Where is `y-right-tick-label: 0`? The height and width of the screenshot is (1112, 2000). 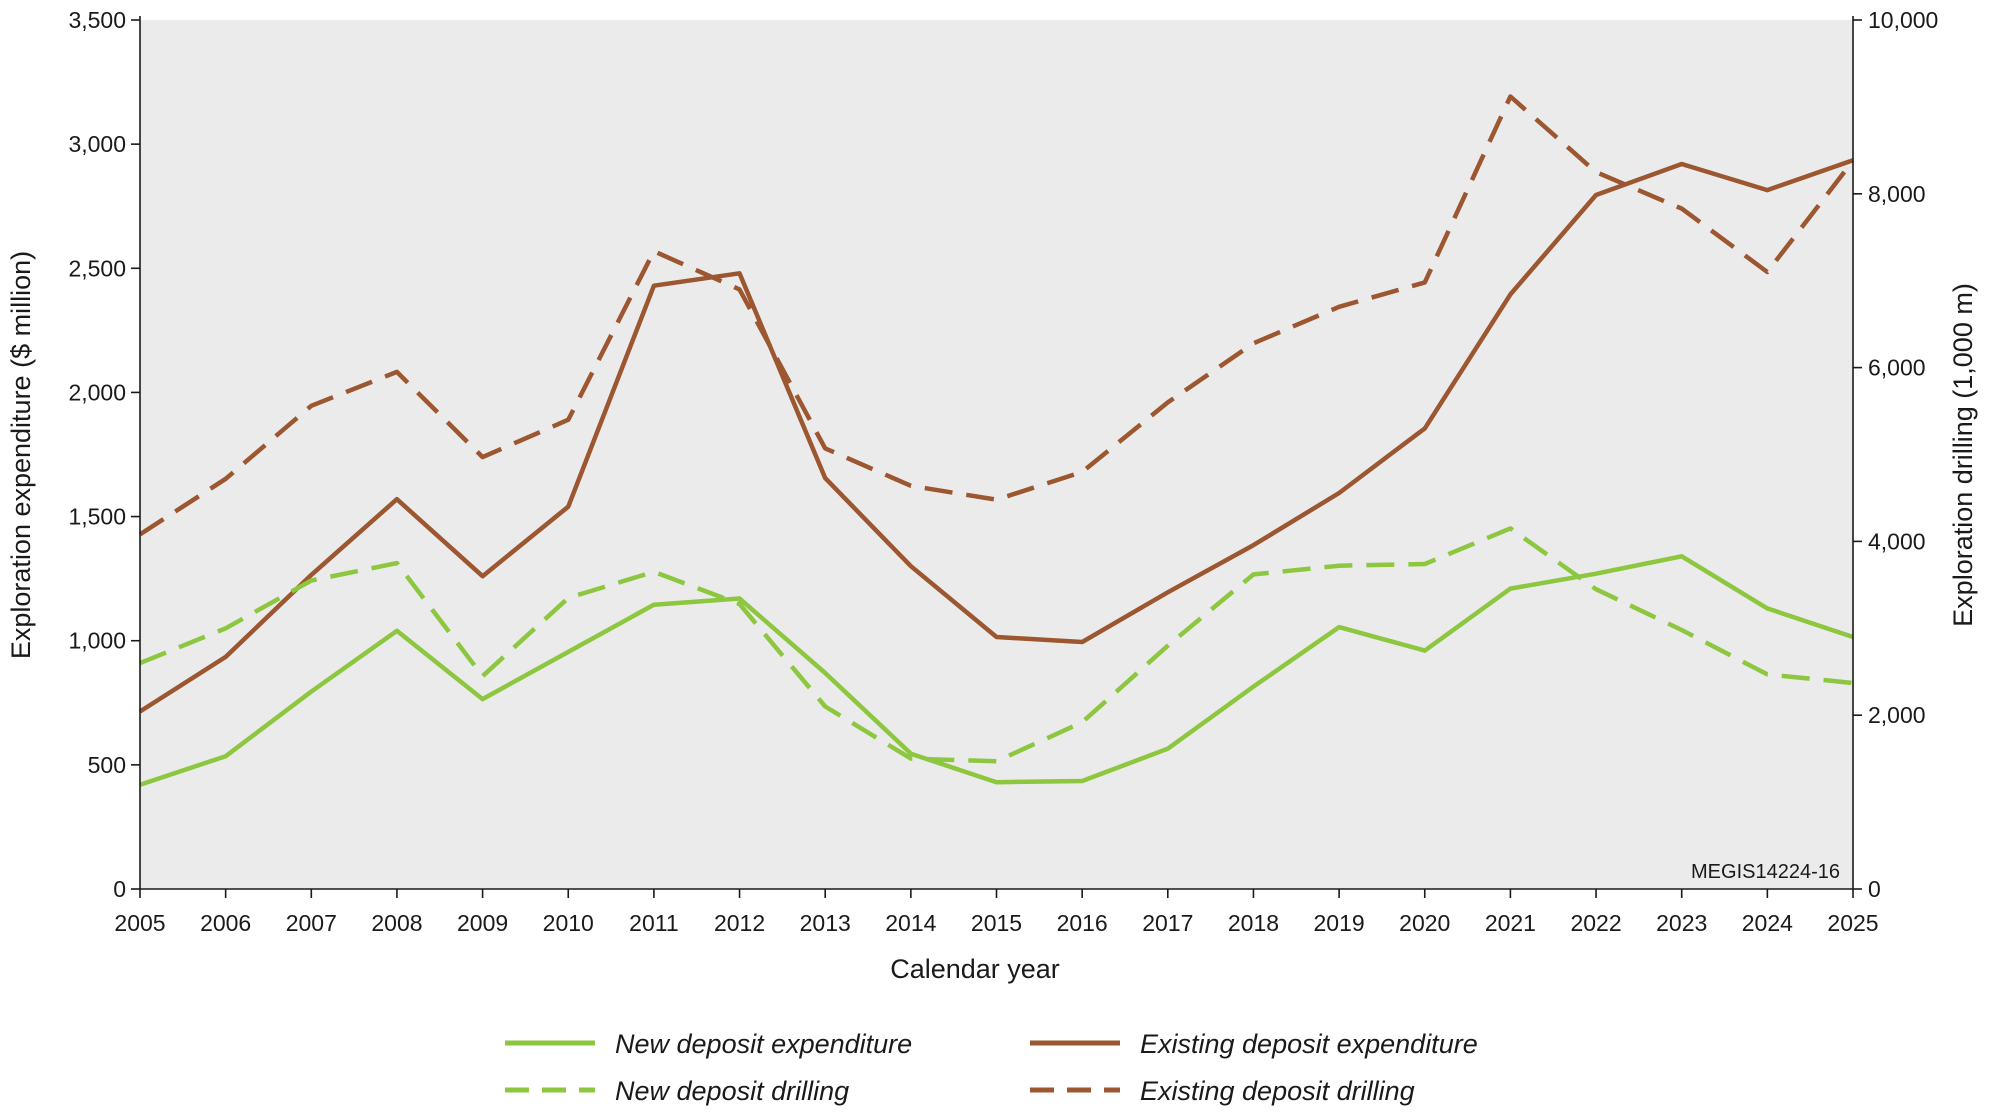
y-right-tick-label: 0 is located at coordinates (1874, 889).